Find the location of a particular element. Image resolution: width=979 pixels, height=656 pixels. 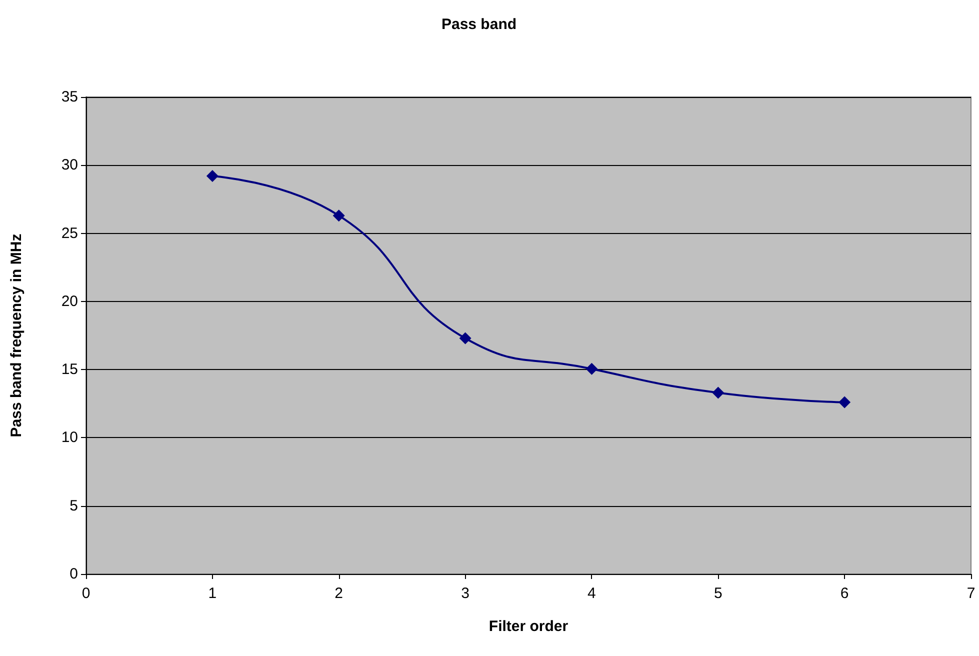

x-tick-label: 7 is located at coordinates (971, 593).